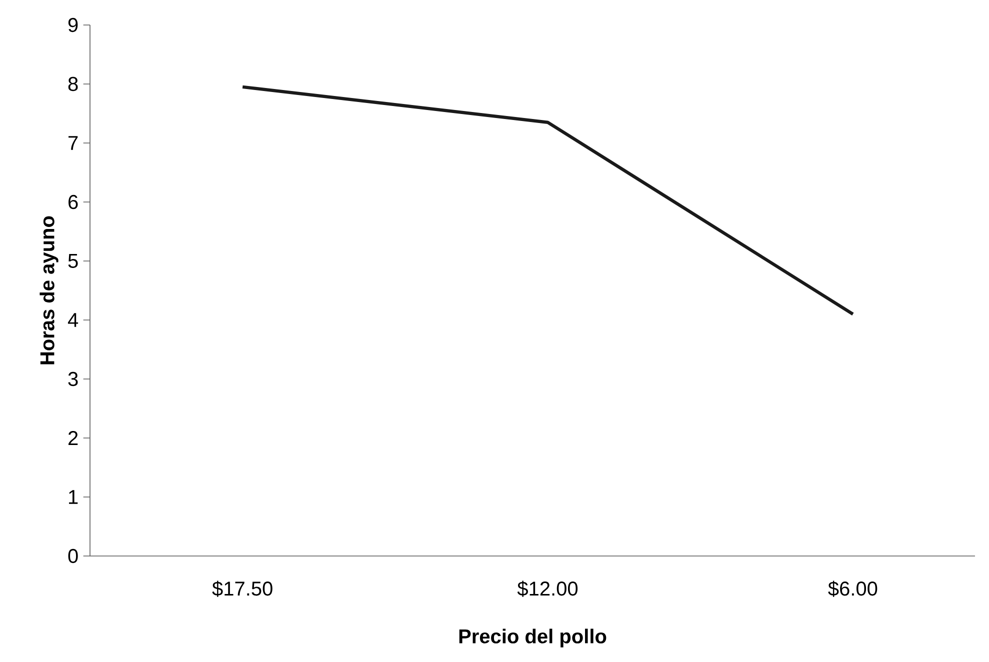  Describe the element at coordinates (73, 379) in the screenshot. I see `y-tick-label: 3` at that location.